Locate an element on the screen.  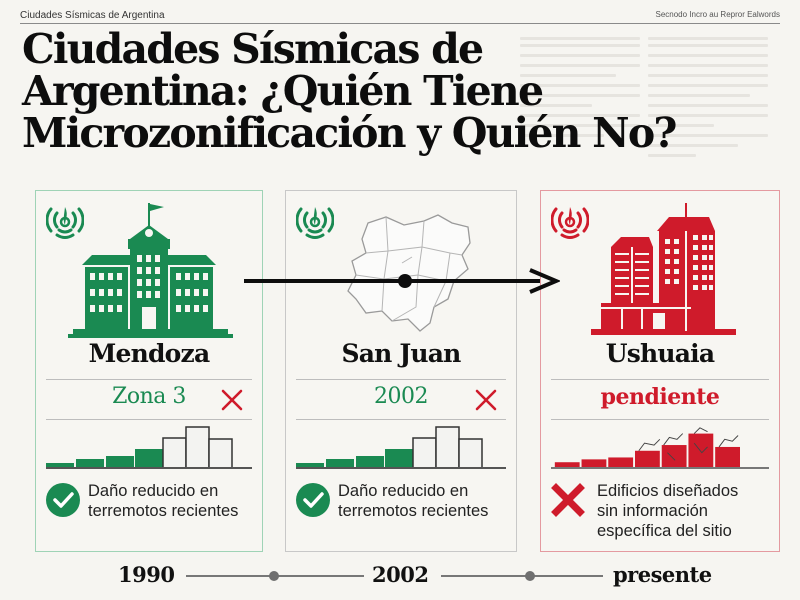
note-line: específica del sitio is located at coordinates (664, 531).